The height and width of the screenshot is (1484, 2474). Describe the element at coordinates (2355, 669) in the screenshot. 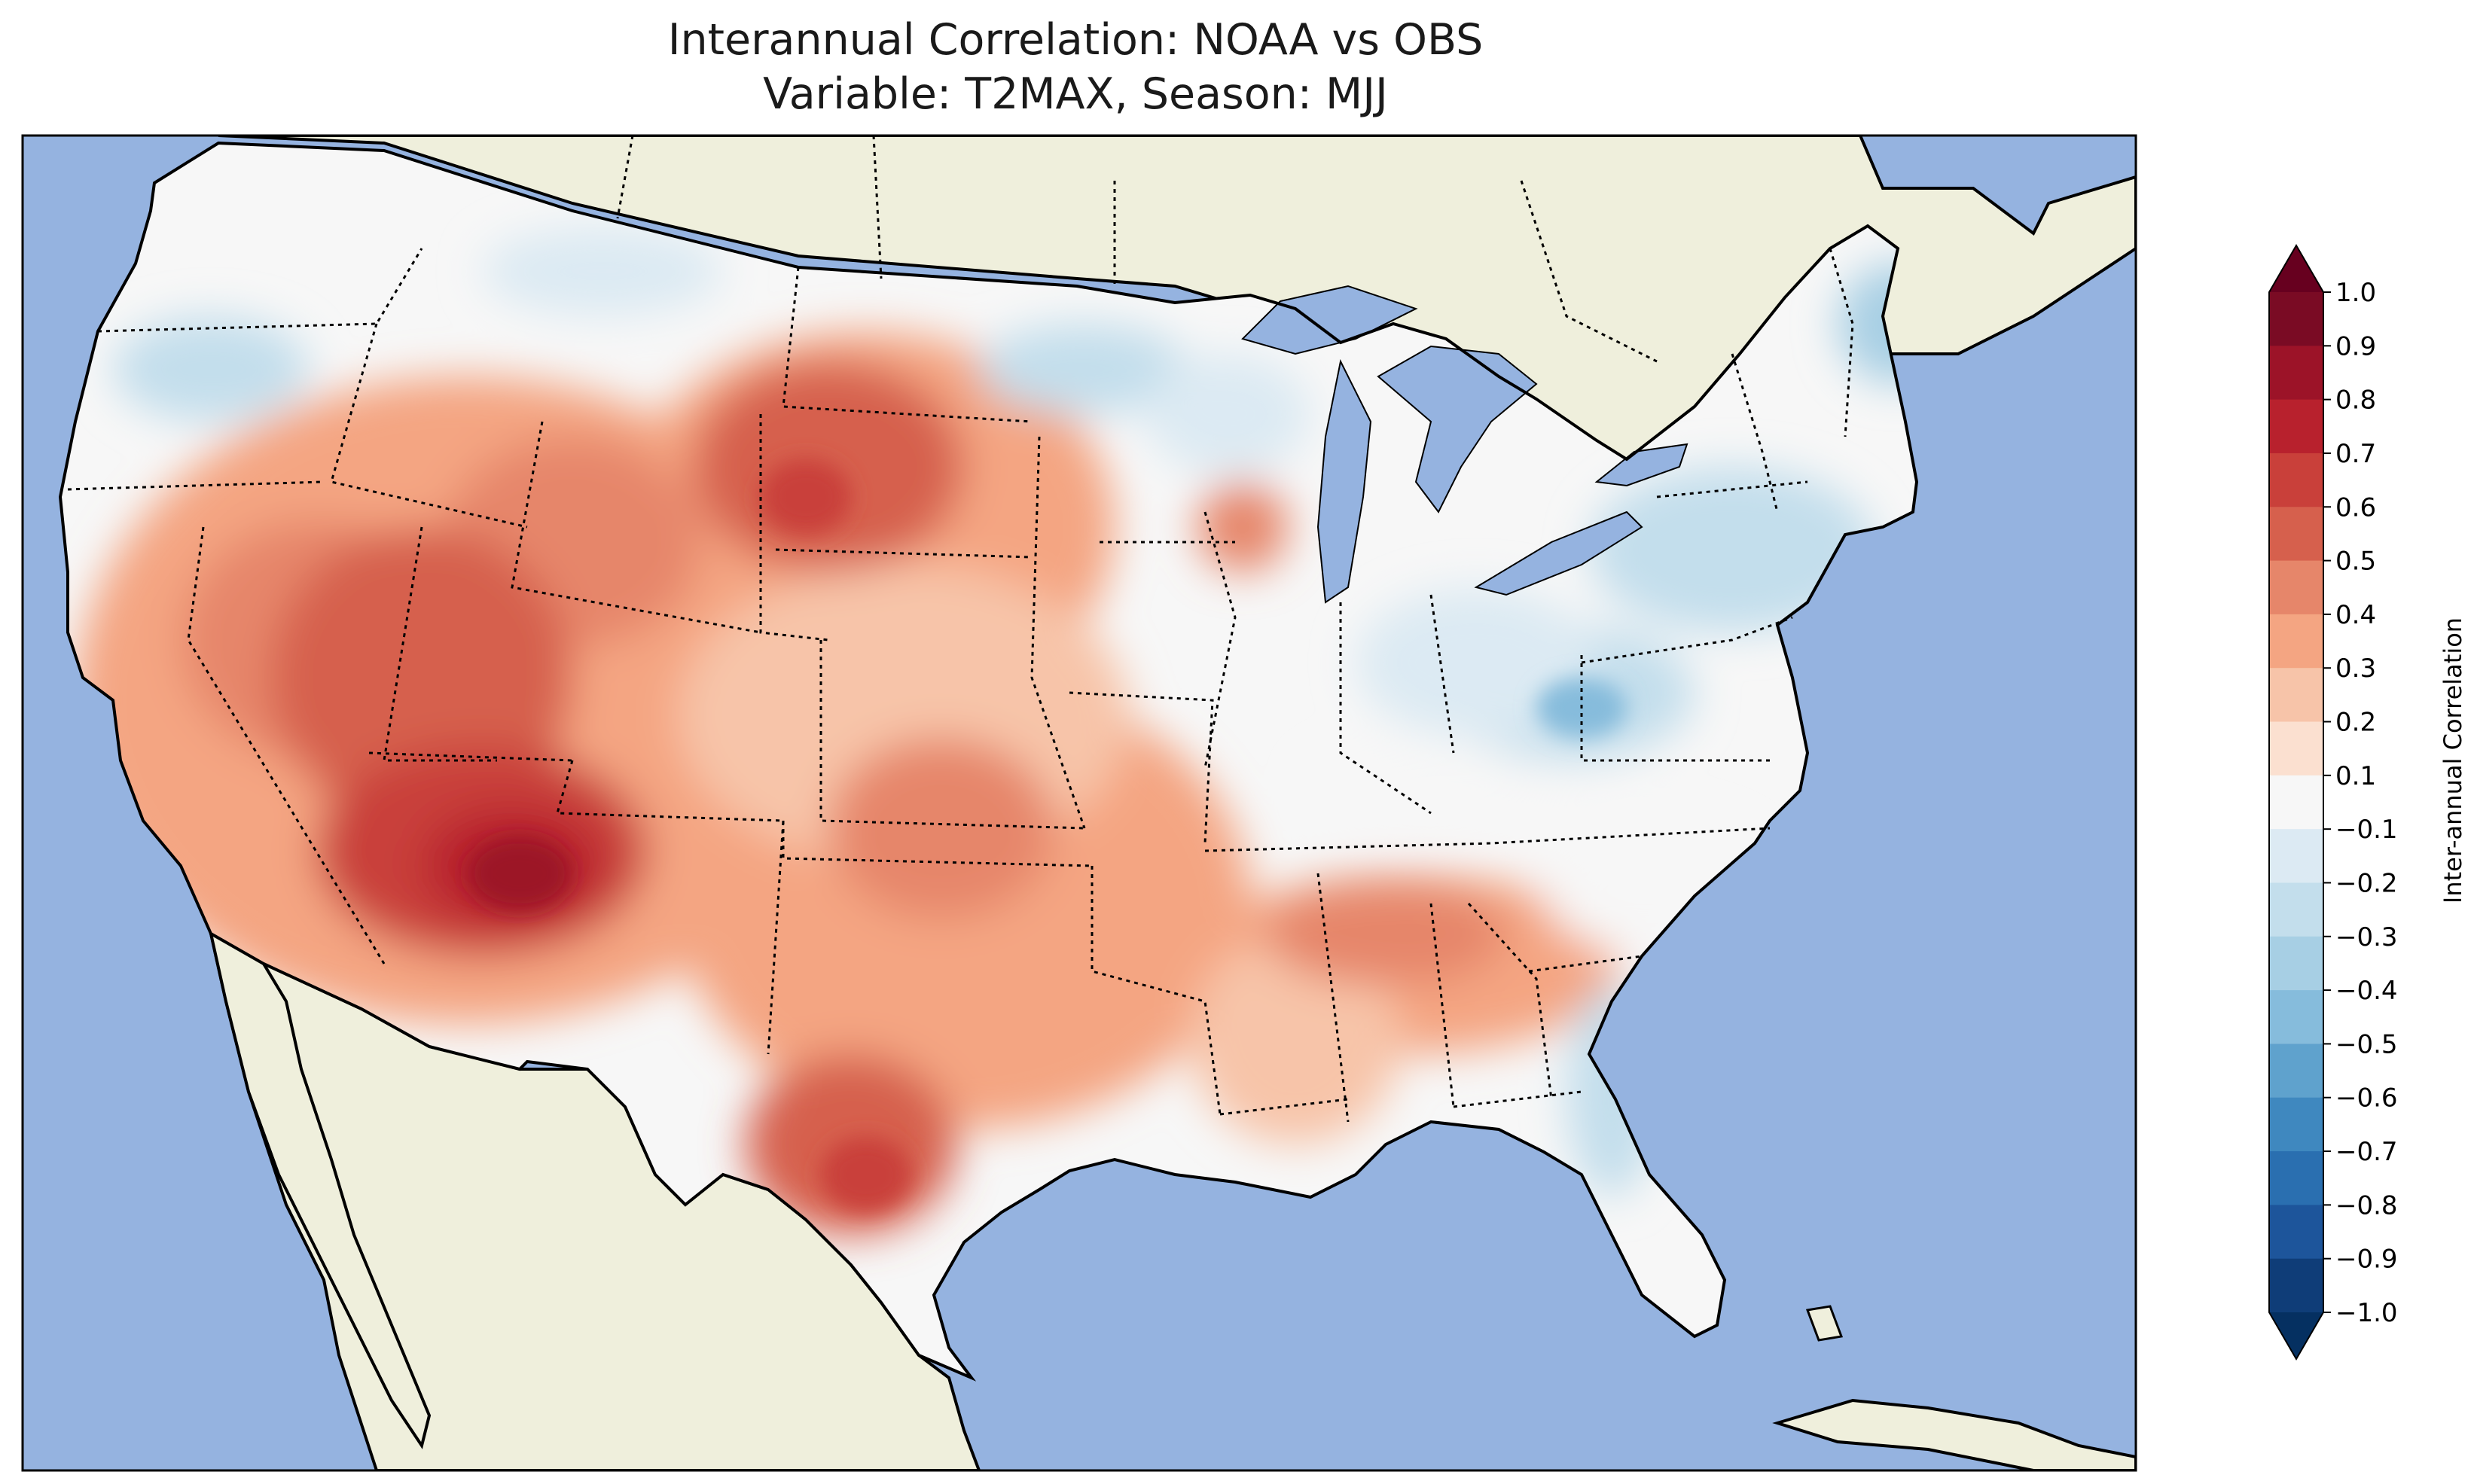

I see `colorbar-tick-label: 0.3` at that location.